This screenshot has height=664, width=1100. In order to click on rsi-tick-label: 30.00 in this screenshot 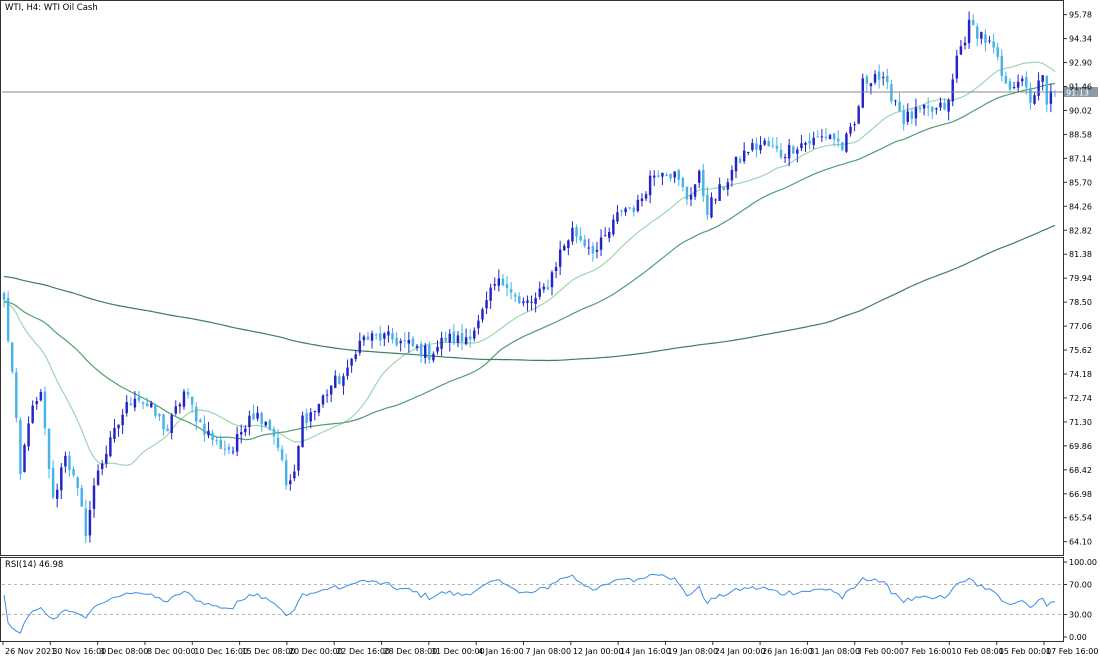, I will do `click(1080, 615)`.